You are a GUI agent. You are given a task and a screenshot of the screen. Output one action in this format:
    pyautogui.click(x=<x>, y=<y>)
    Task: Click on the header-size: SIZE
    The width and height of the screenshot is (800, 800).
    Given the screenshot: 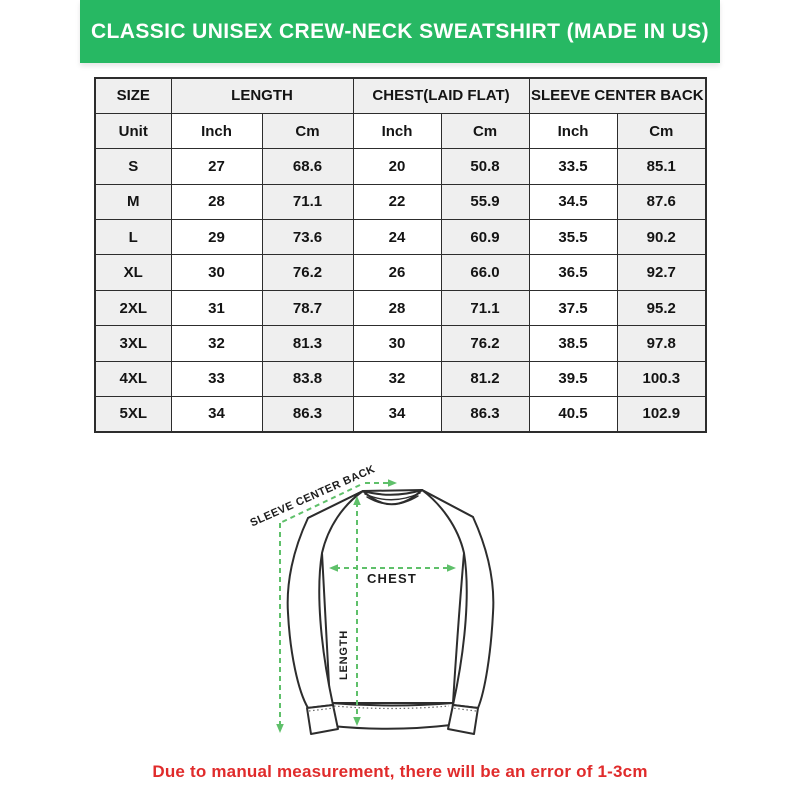 What is the action you would take?
    pyautogui.click(x=133, y=95)
    